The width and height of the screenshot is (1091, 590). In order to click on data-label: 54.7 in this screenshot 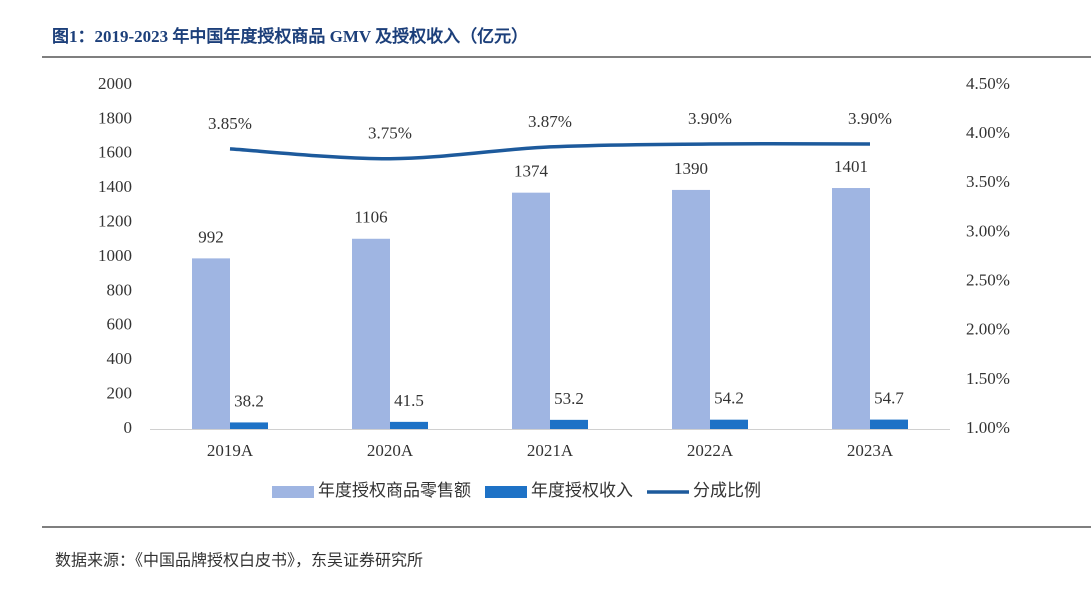, I will do `click(889, 397)`.